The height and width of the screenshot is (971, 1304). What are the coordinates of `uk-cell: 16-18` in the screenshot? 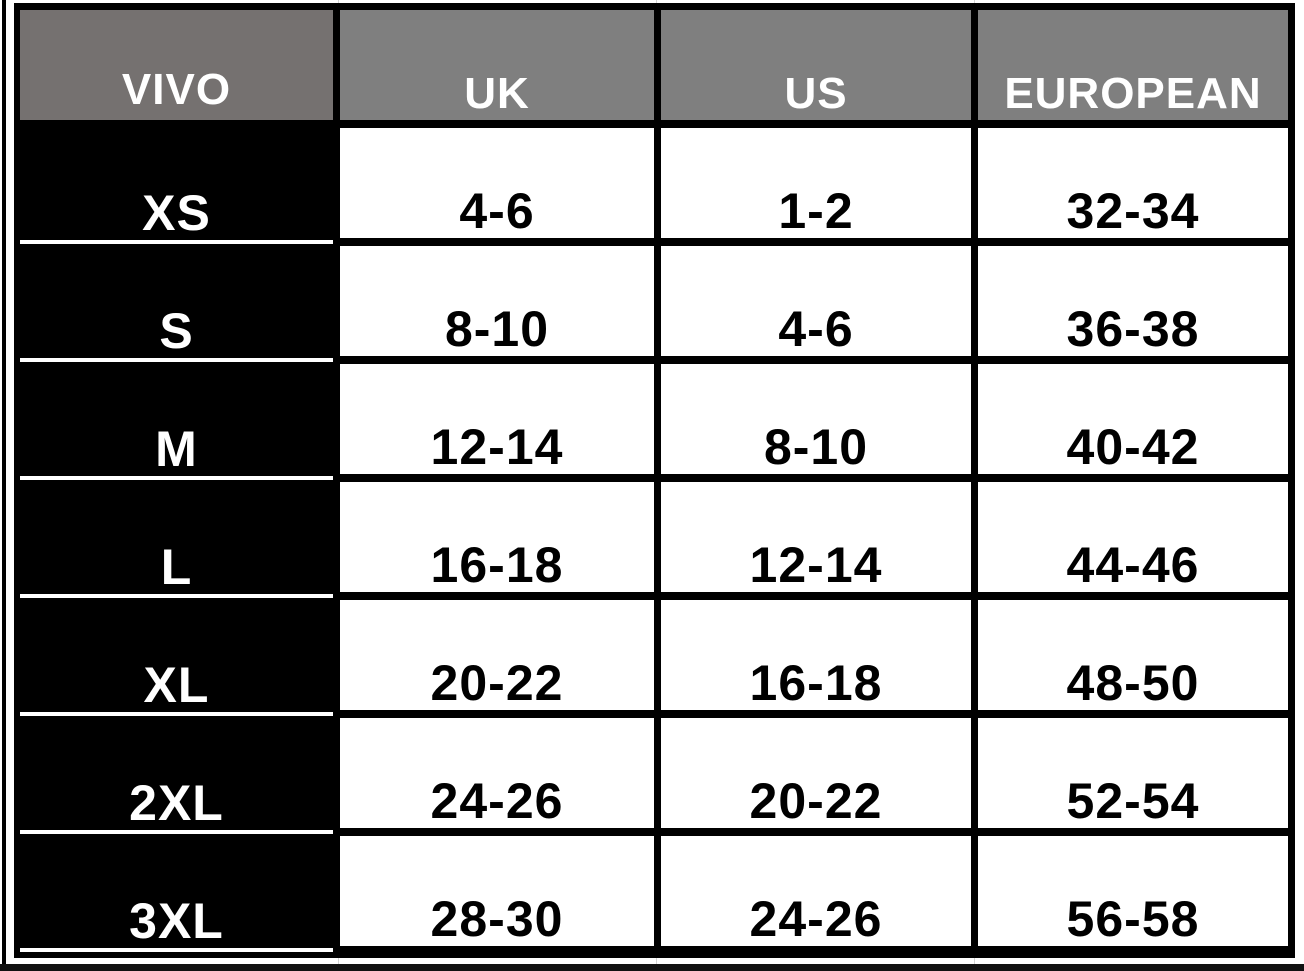 It's located at (497, 537).